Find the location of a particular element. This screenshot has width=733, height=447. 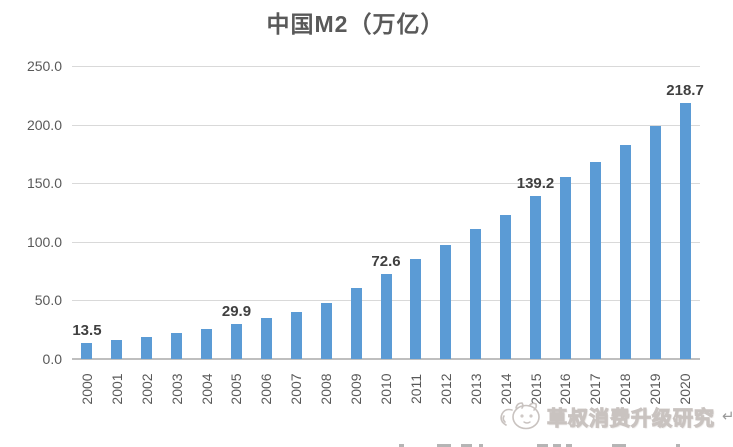

watermark-text: 草叔消费升级研究 is located at coordinates (630, 418).